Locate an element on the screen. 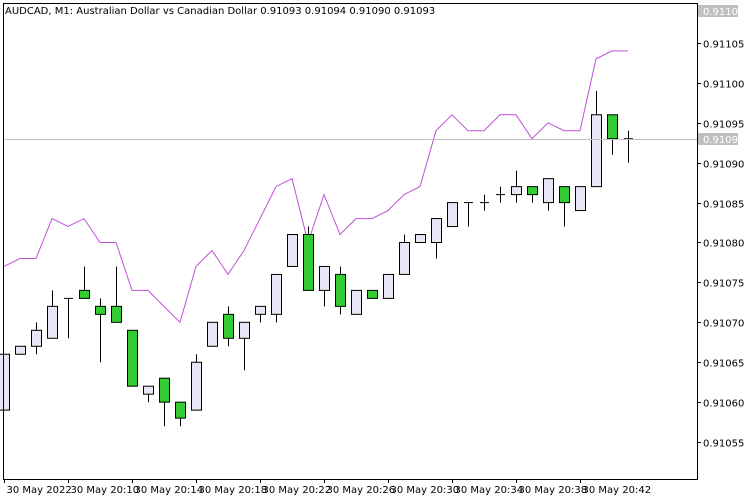  x-tick-label: 30 May 20:18 is located at coordinates (233, 490).